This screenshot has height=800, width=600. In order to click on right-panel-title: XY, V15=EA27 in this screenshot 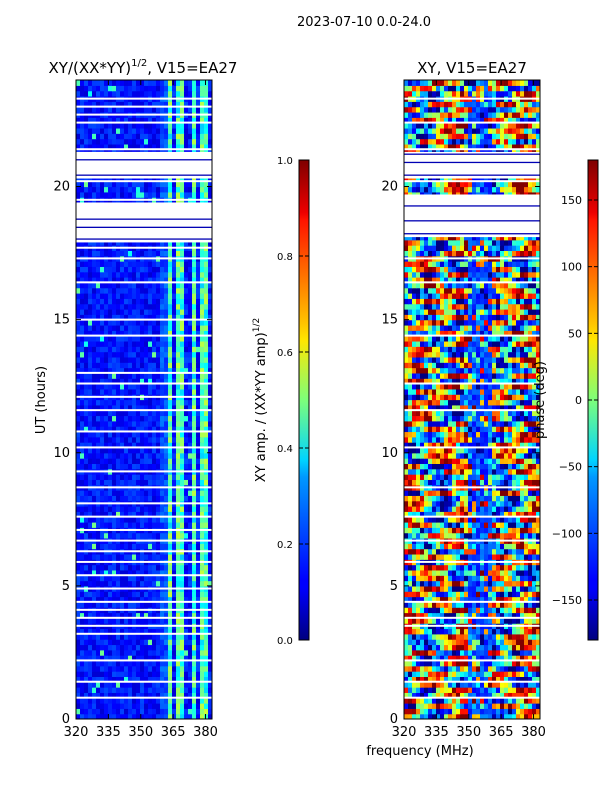, I will do `click(472, 68)`.